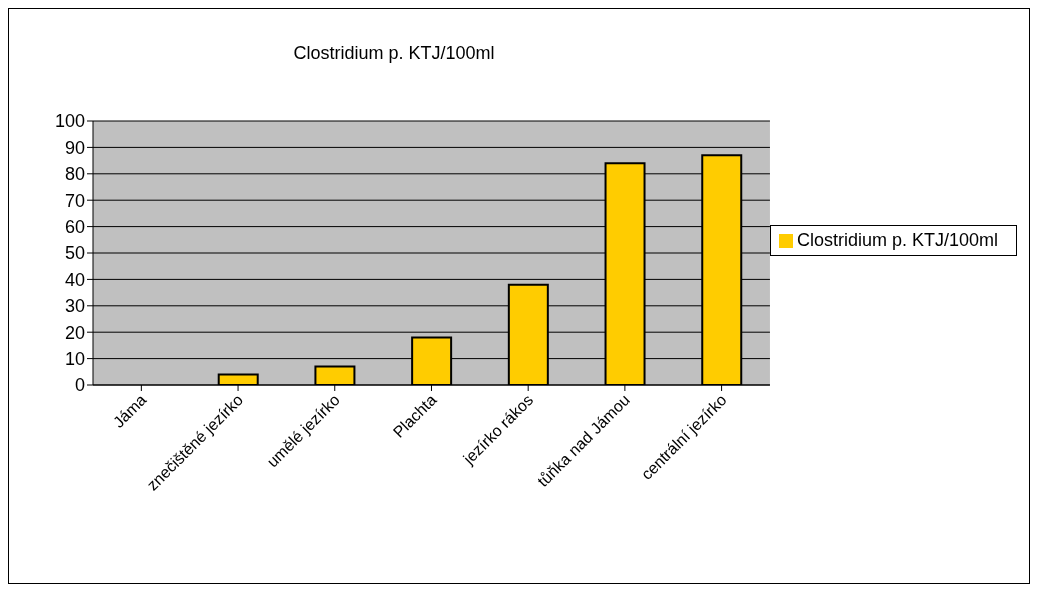  I want to click on y-tick-label: 60, so click(74, 226).